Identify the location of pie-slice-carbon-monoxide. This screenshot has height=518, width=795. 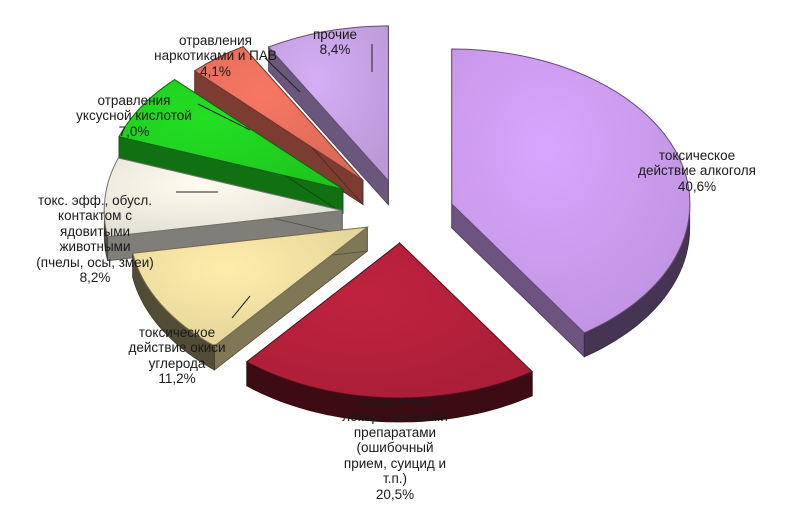
(251, 298).